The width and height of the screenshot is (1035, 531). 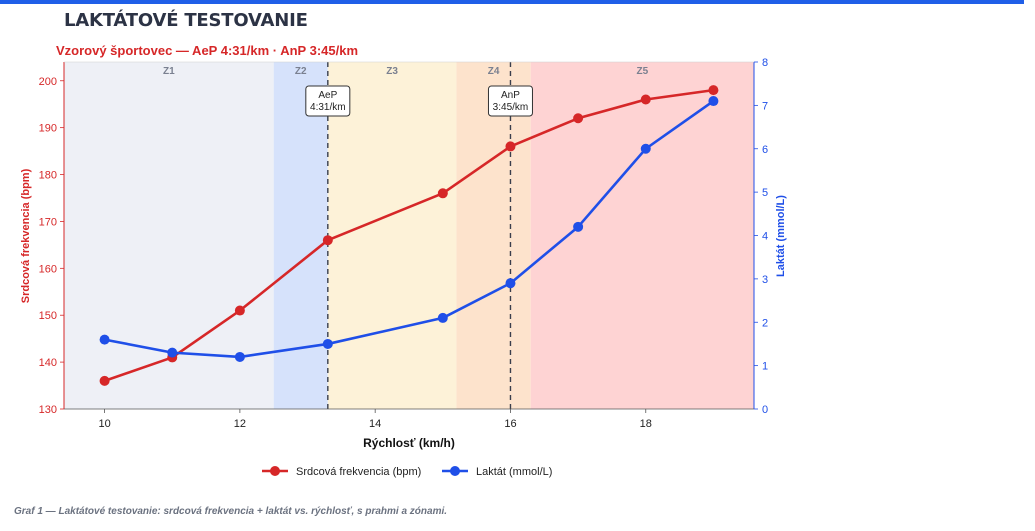 What do you see at coordinates (240, 424) in the screenshot?
I see `x-tick-label: 12` at bounding box center [240, 424].